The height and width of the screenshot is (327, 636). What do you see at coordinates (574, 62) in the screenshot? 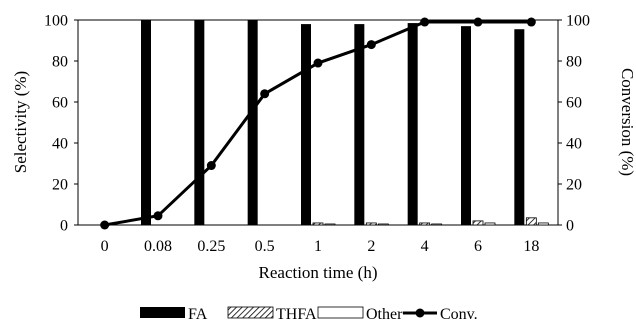
I see `right-tick-label: 80` at bounding box center [574, 62].